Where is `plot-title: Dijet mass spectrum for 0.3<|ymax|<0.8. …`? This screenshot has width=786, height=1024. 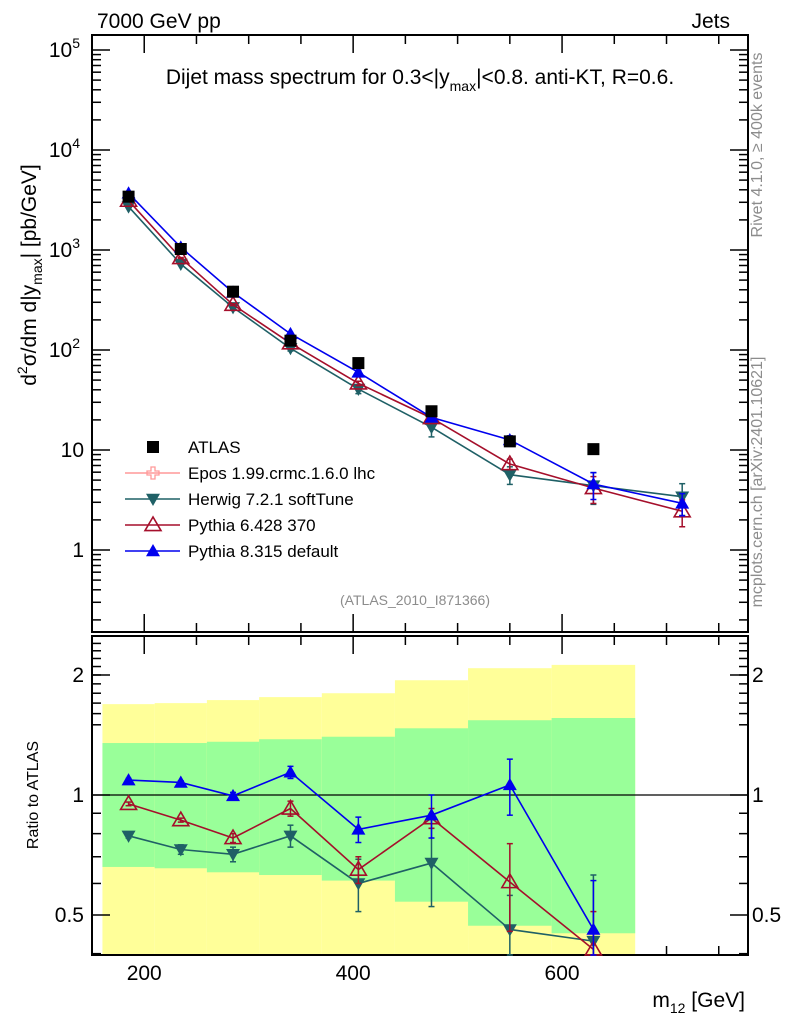 plot-title: Dijet mass spectrum for 0.3<|ymax|<0.8. … is located at coordinates (420, 80).